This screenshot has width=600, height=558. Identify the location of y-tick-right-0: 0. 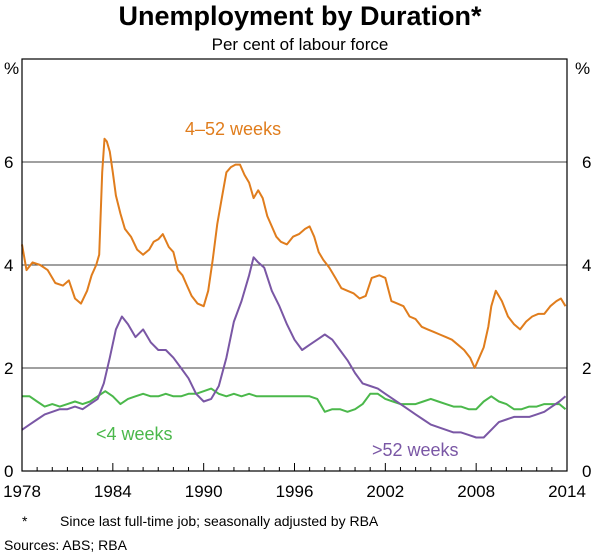
(586, 471).